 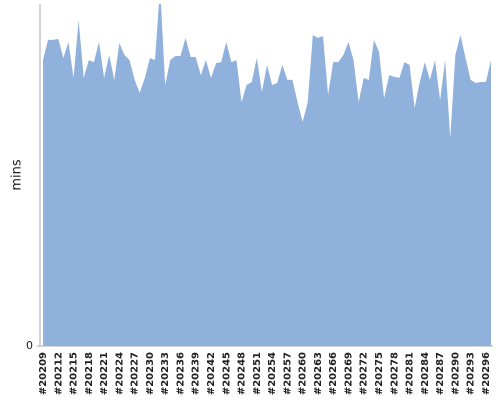 What do you see at coordinates (440, 373) in the screenshot?
I see `x-tick-label: #20287` at bounding box center [440, 373].